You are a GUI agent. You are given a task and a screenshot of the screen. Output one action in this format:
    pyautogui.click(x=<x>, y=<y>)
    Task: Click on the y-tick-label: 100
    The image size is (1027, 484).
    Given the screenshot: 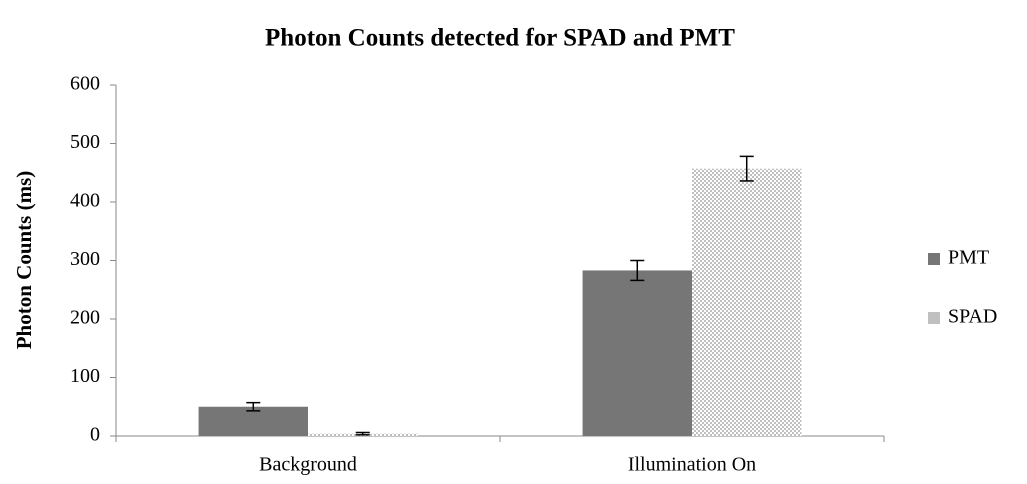 What is the action you would take?
    pyautogui.click(x=85, y=376)
    